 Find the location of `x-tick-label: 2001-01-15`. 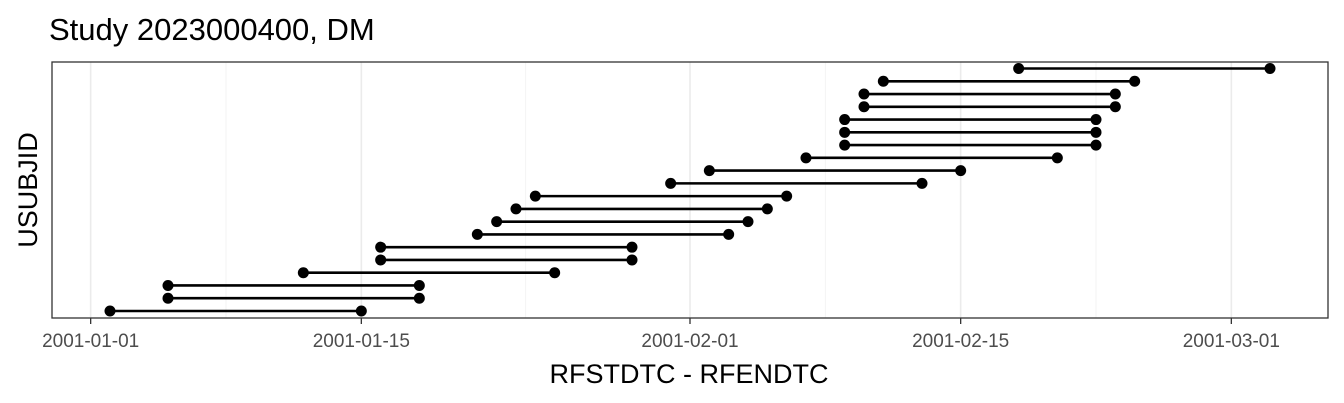

x-tick-label: 2001-01-15 is located at coordinates (361, 341).